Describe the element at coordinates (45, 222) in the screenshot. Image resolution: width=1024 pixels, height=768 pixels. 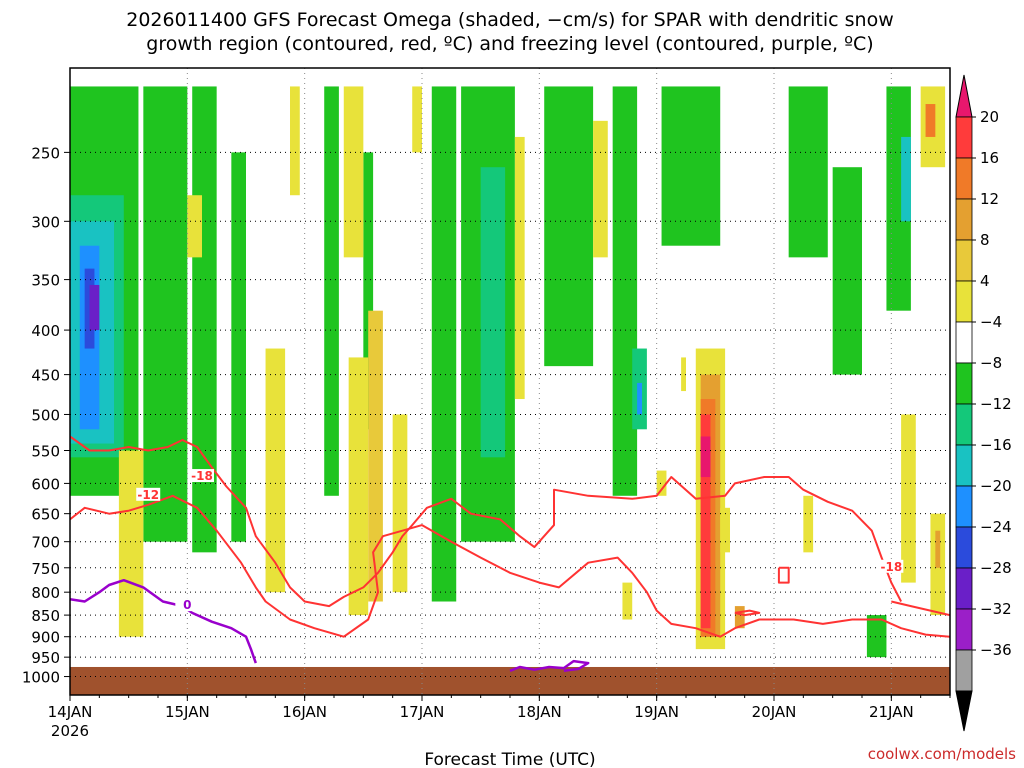
I see `y-tick-label-300: 300` at that location.